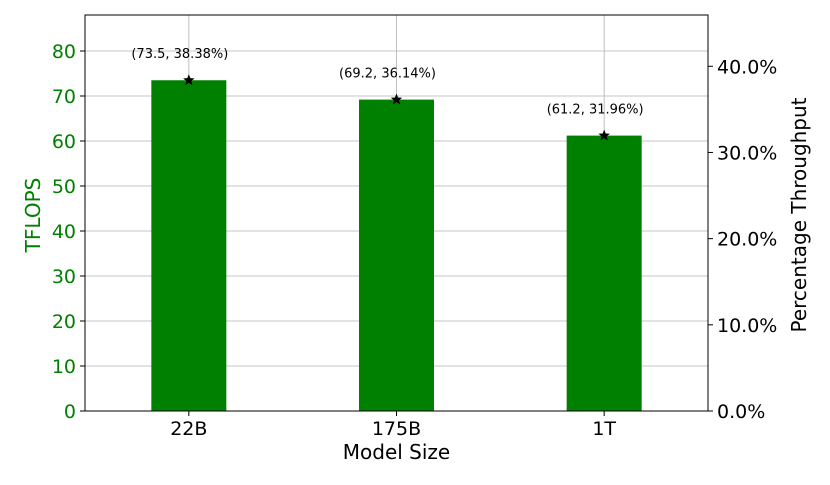  What do you see at coordinates (396, 429) in the screenshot?
I see `x-tick-label: 175B` at bounding box center [396, 429].